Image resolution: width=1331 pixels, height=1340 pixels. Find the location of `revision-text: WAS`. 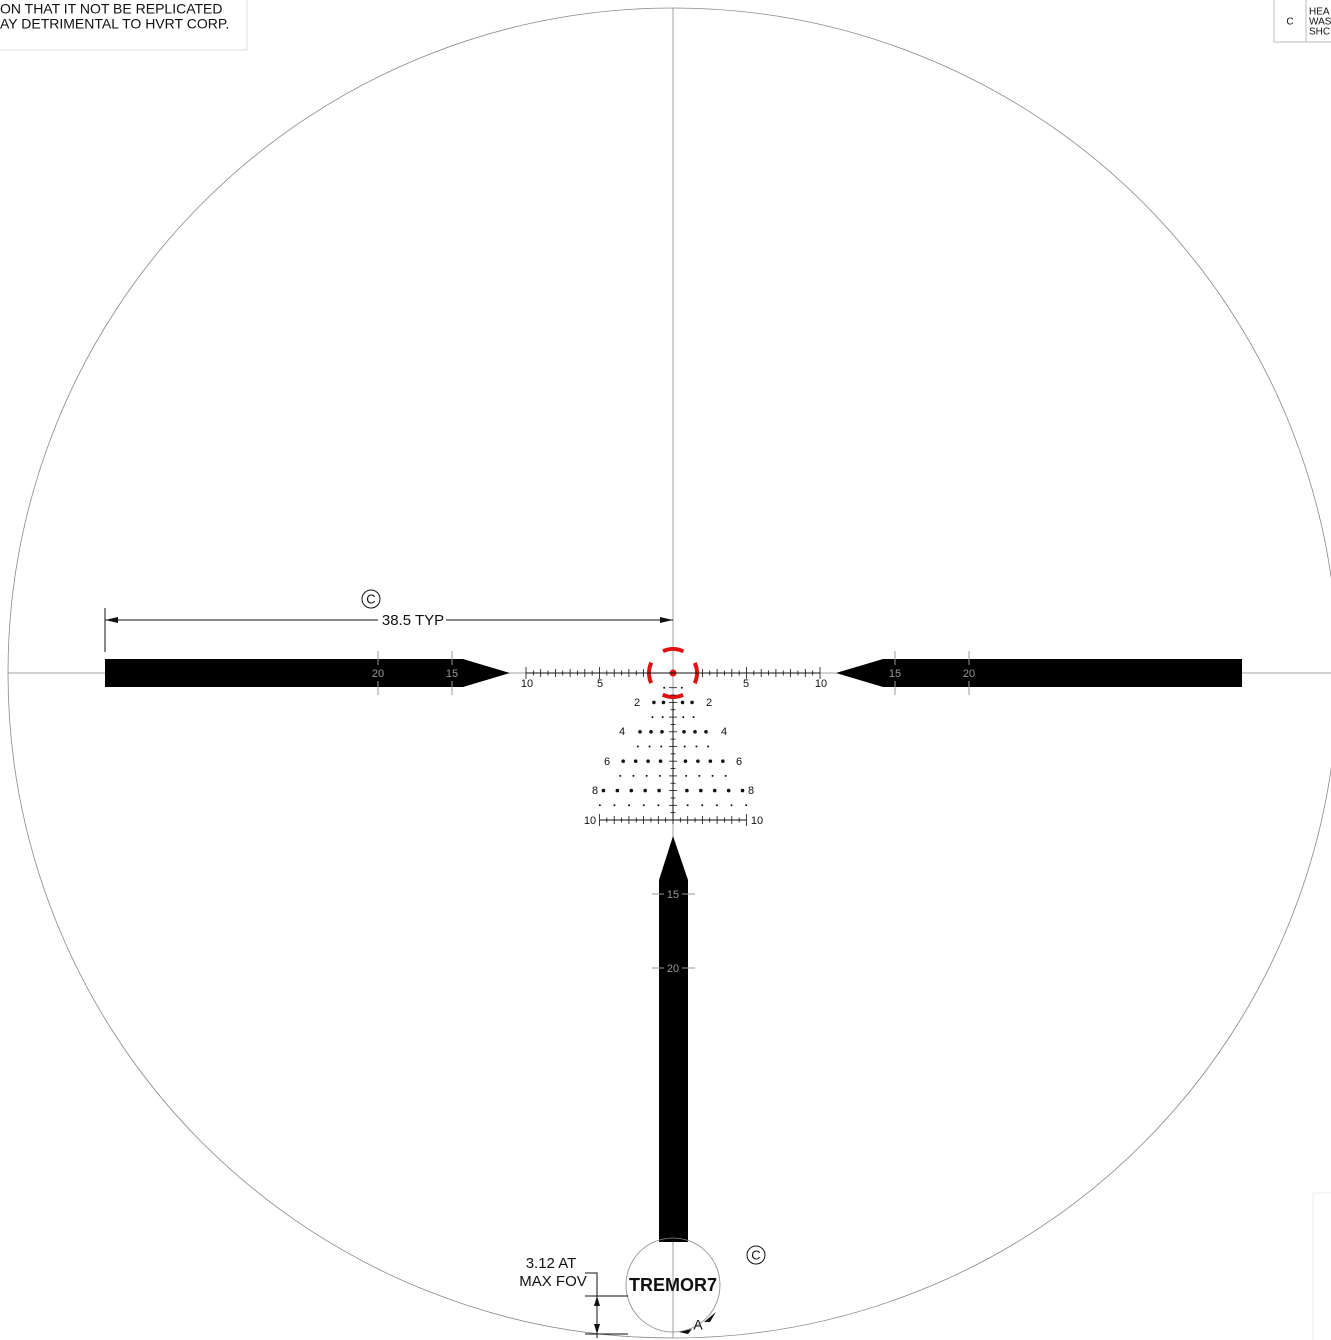

revision-text: WAS is located at coordinates (1320, 22).